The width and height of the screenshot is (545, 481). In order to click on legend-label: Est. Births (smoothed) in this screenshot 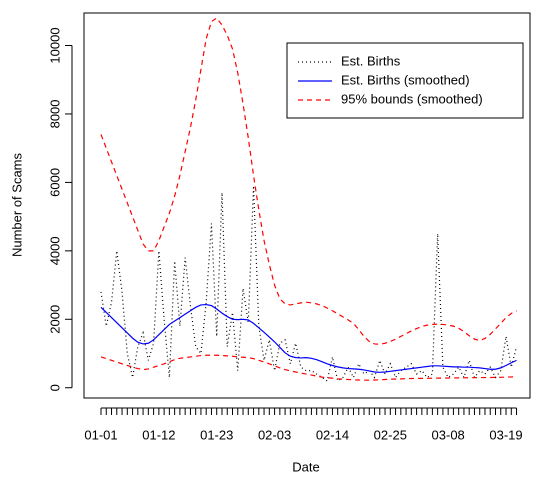, I will do `click(405, 79)`.